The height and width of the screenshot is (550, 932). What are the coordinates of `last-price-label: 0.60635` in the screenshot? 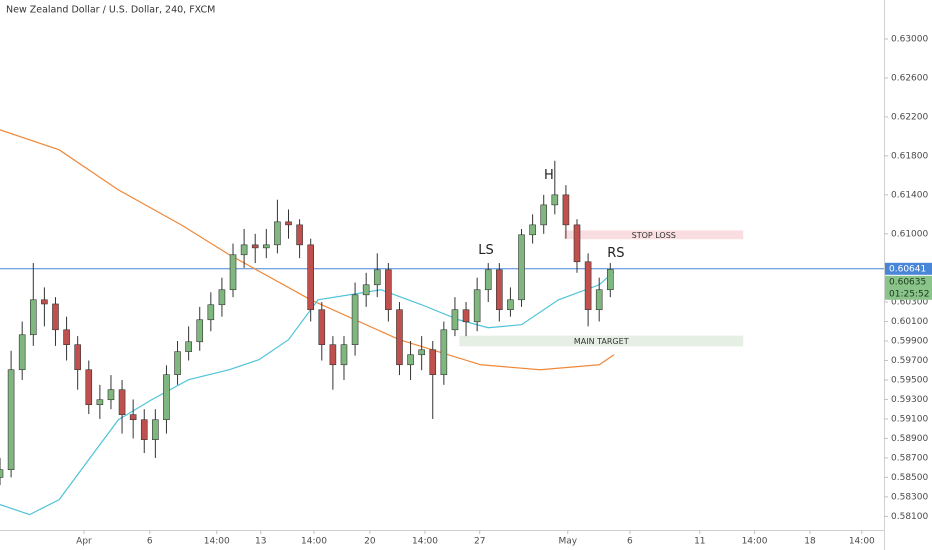 It's located at (907, 282).